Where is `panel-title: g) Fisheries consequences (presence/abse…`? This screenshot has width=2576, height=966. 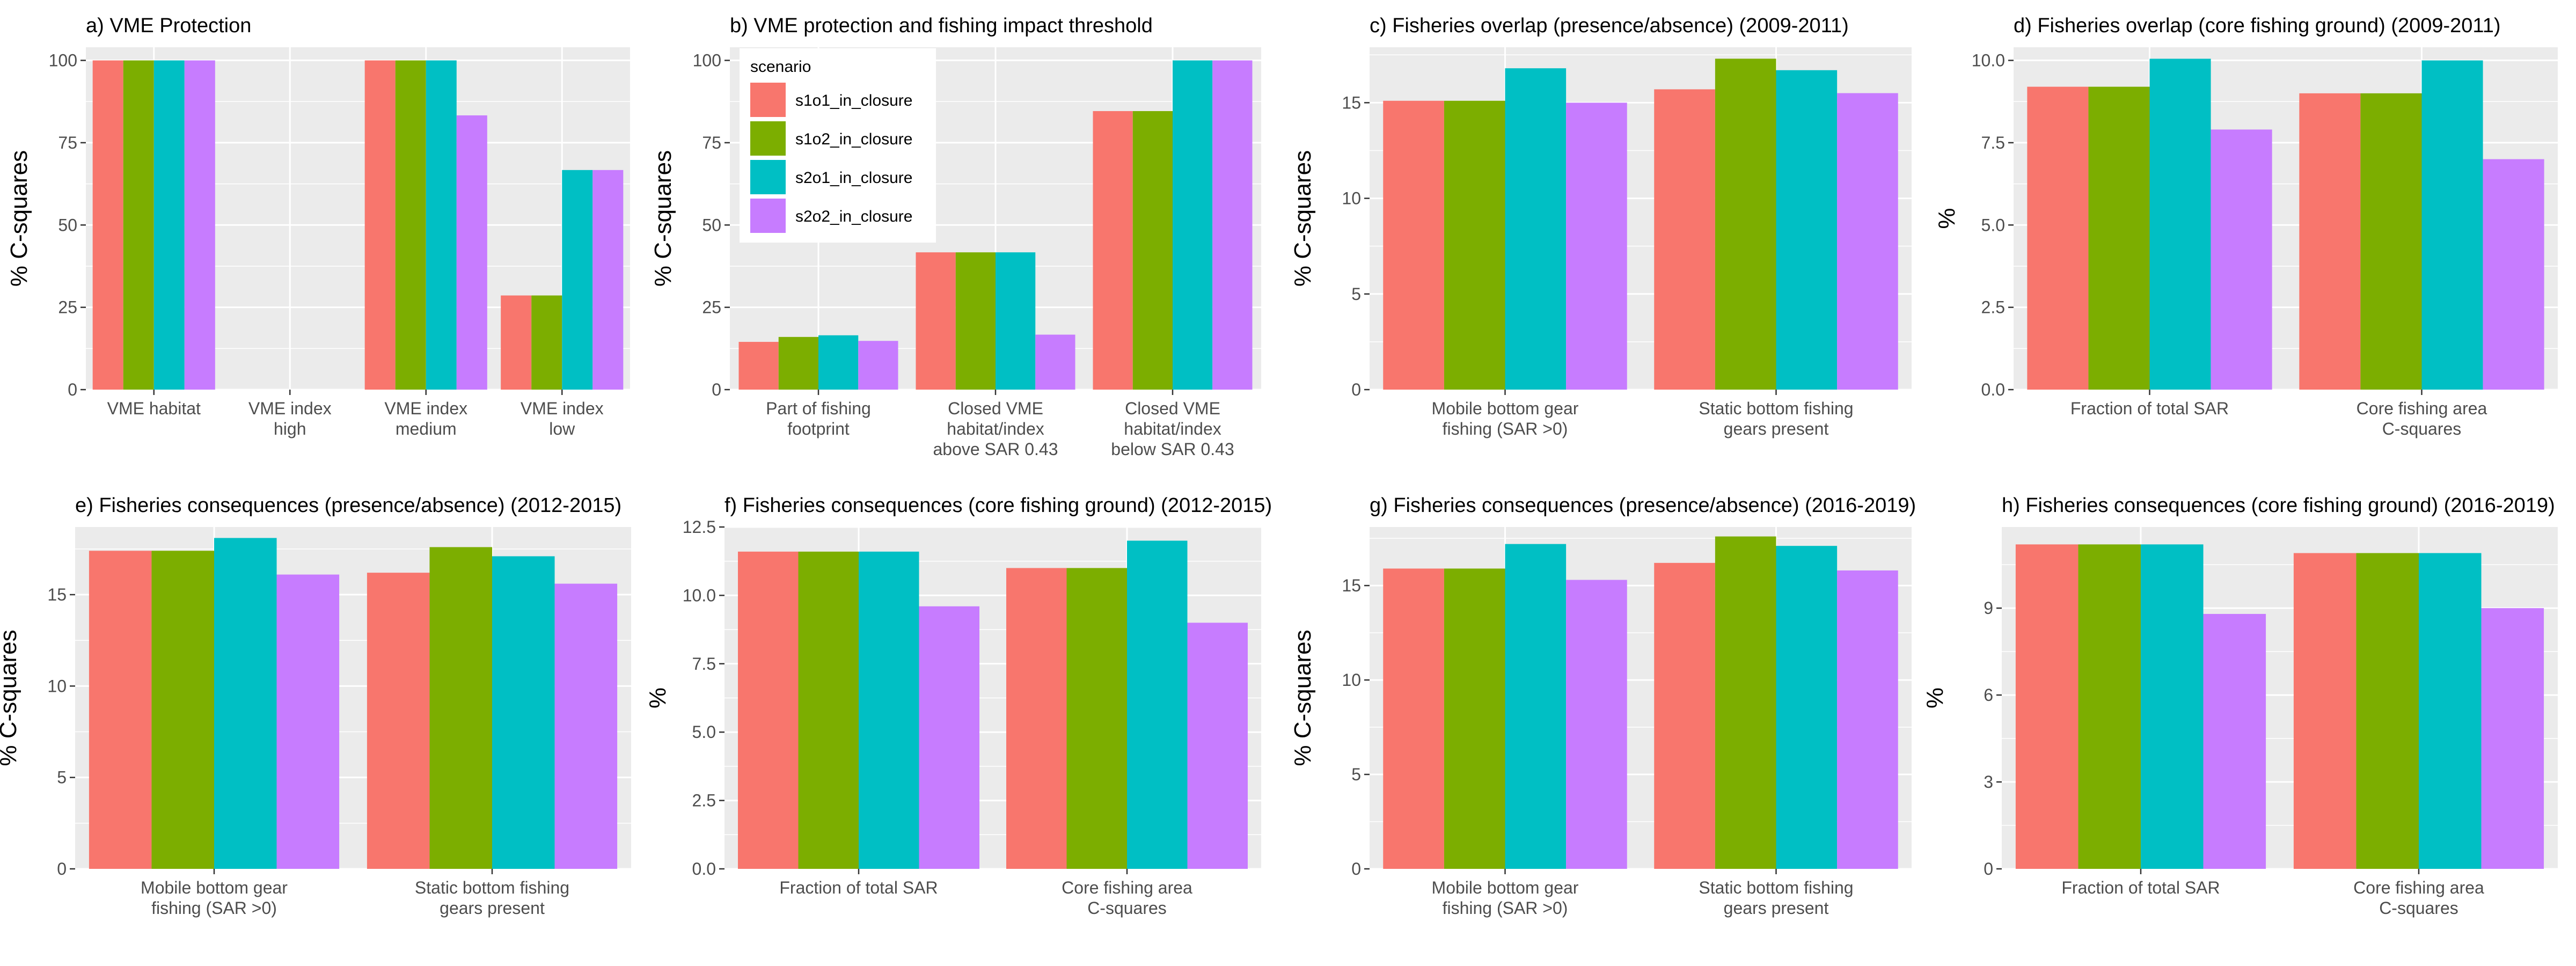
panel-title: g) Fisheries consequences (presence/abse… is located at coordinates (1643, 505).